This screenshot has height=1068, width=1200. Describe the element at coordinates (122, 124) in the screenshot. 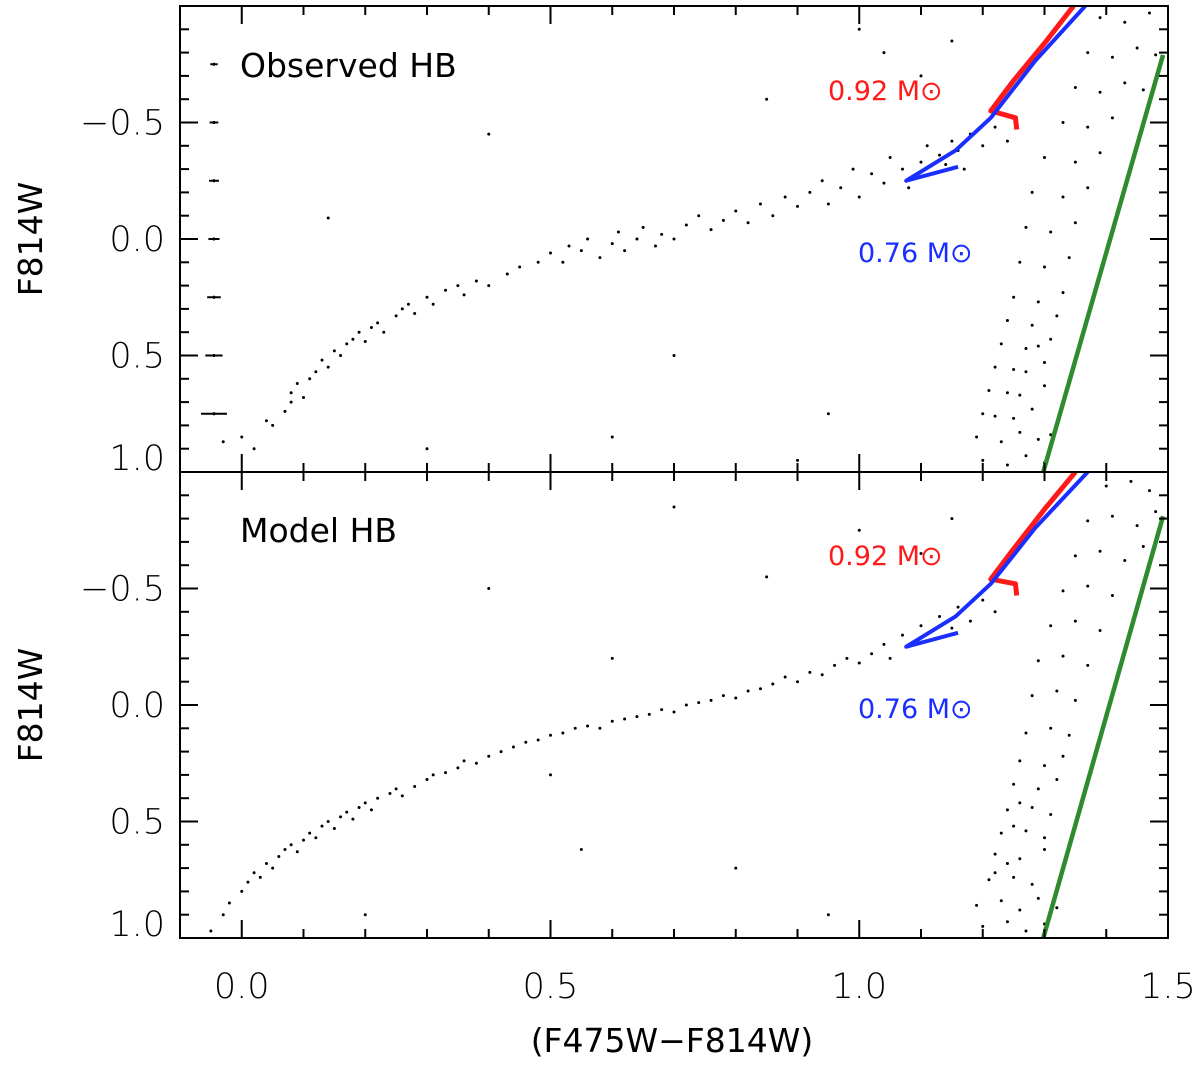

I see `y-tick-label: −0.5` at that location.